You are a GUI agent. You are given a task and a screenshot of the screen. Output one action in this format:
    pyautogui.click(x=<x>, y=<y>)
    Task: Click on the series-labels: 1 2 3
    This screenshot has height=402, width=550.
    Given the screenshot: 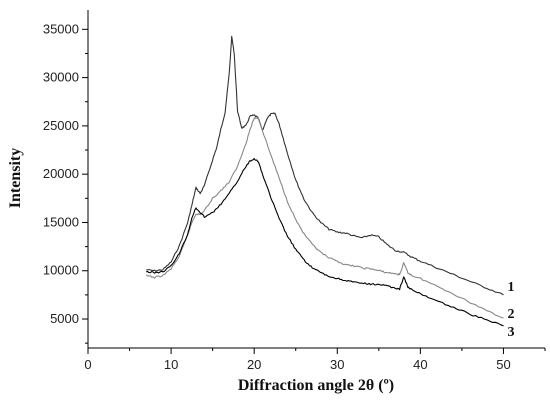 What is the action you would take?
    pyautogui.click(x=510, y=310)
    